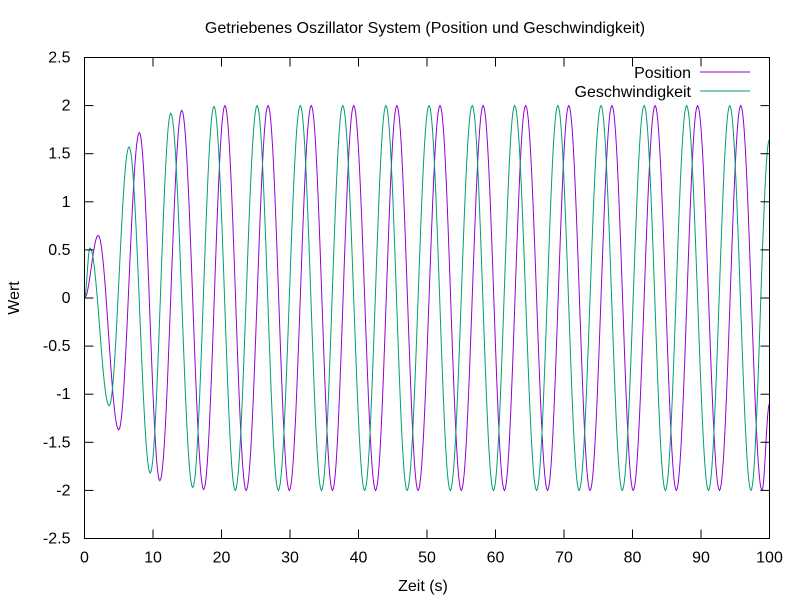 The image size is (800, 600). Describe the element at coordinates (63, 394) in the screenshot. I see `y-tick-label: -1` at that location.